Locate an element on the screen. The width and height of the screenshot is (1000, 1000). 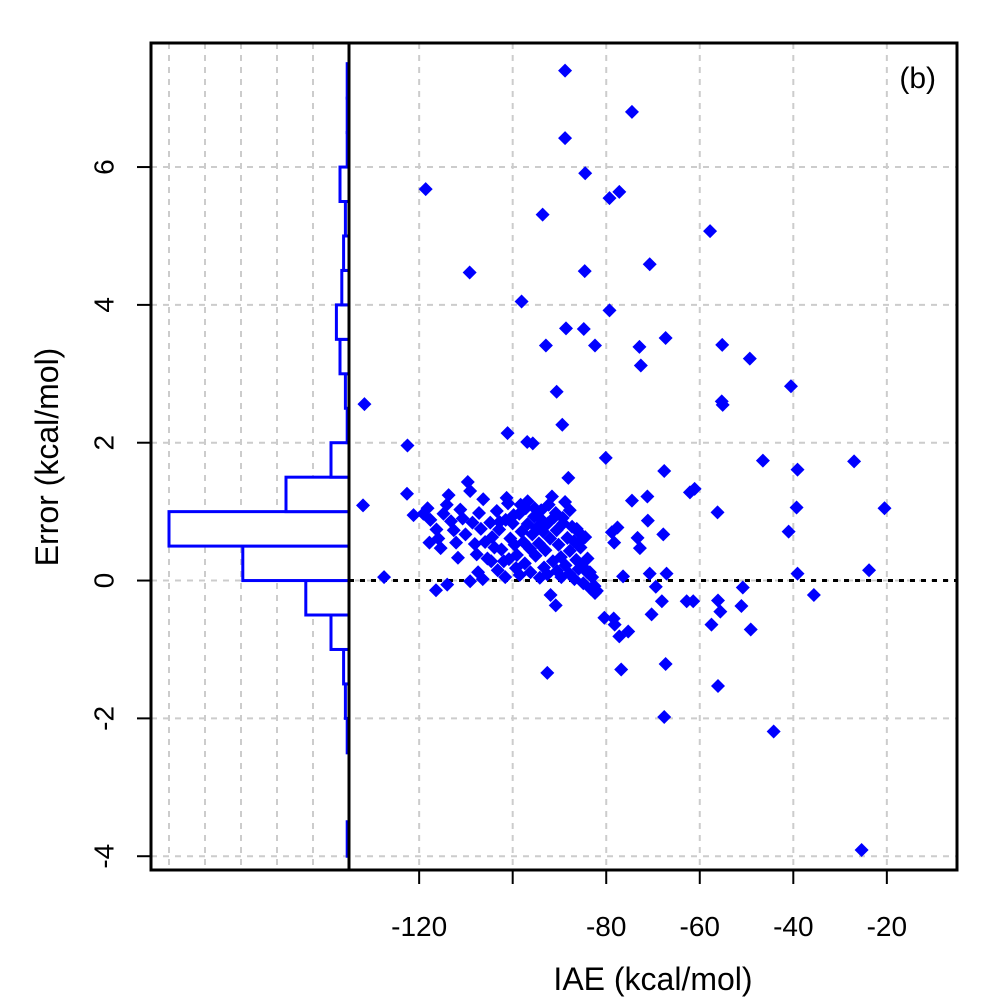
x-tick-label: -60 is located at coordinates (700, 926).